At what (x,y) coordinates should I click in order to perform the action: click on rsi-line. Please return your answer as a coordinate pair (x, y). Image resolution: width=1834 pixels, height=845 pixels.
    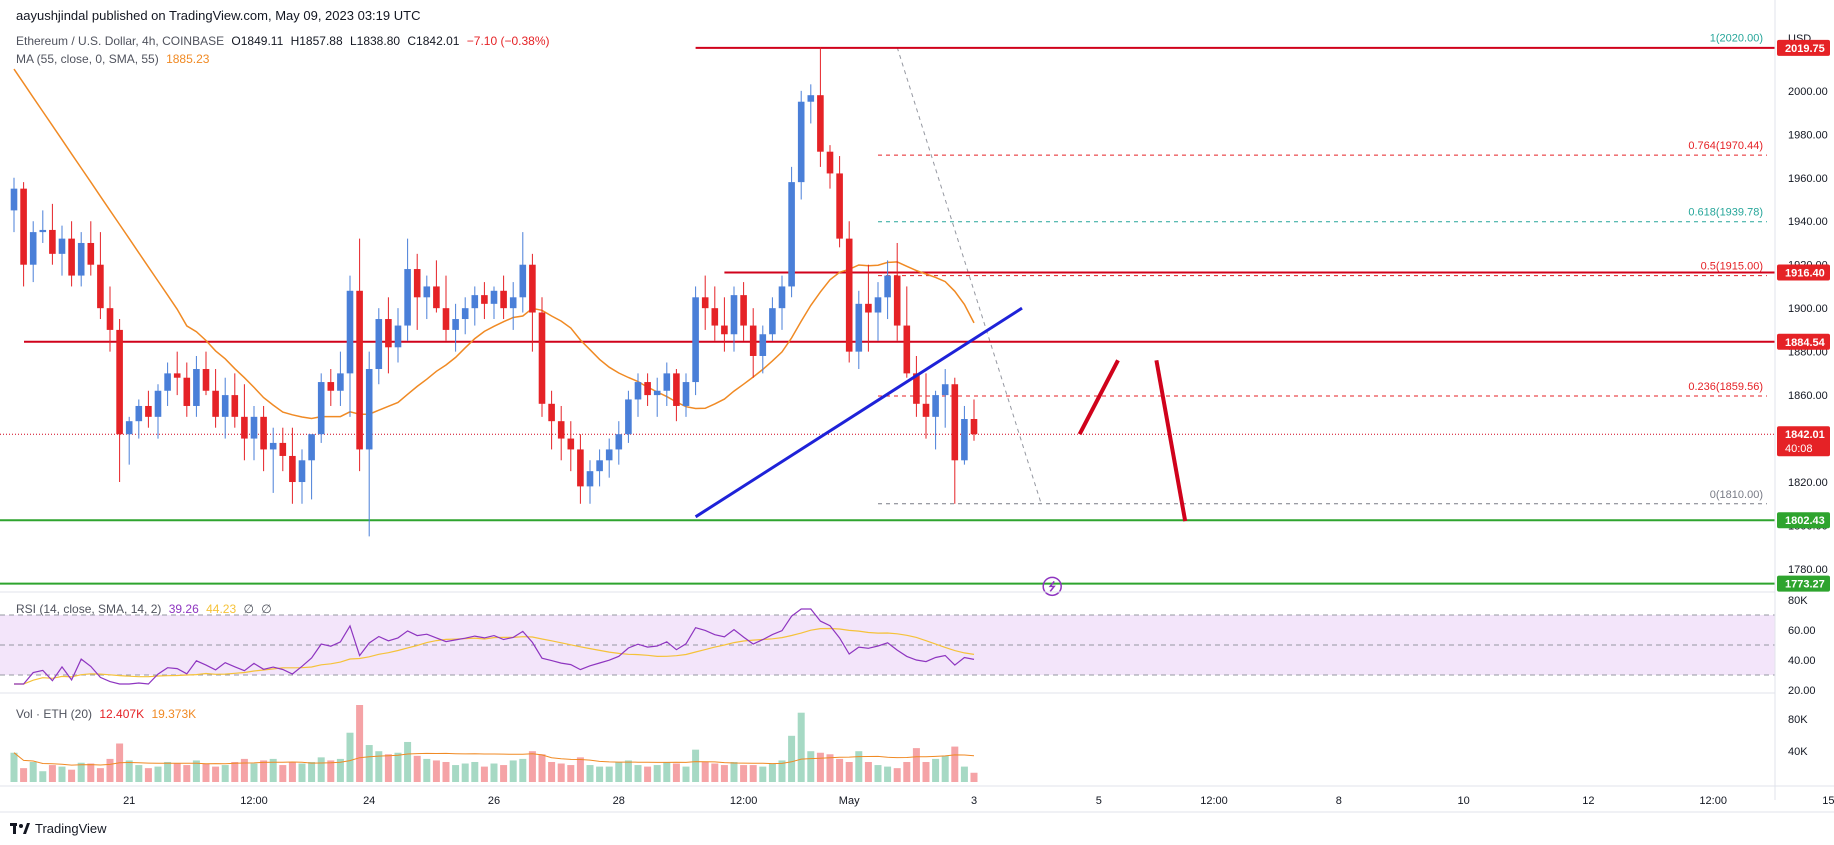
    Looking at the image, I should click on (494, 646).